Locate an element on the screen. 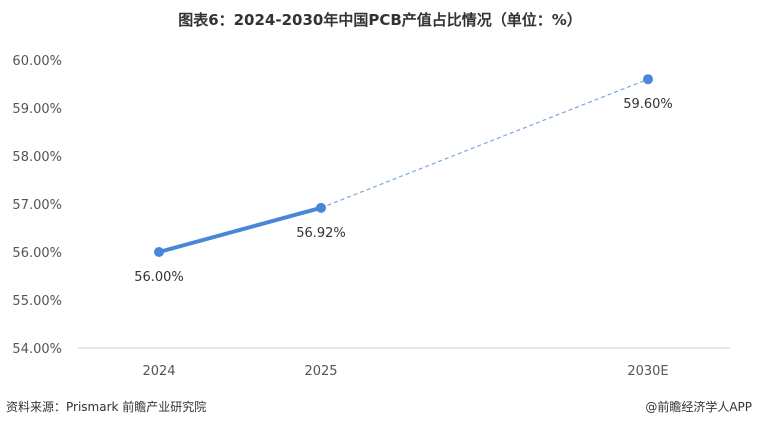 This screenshot has height=426, width=760. data-label-2024: 56.00% is located at coordinates (159, 277).